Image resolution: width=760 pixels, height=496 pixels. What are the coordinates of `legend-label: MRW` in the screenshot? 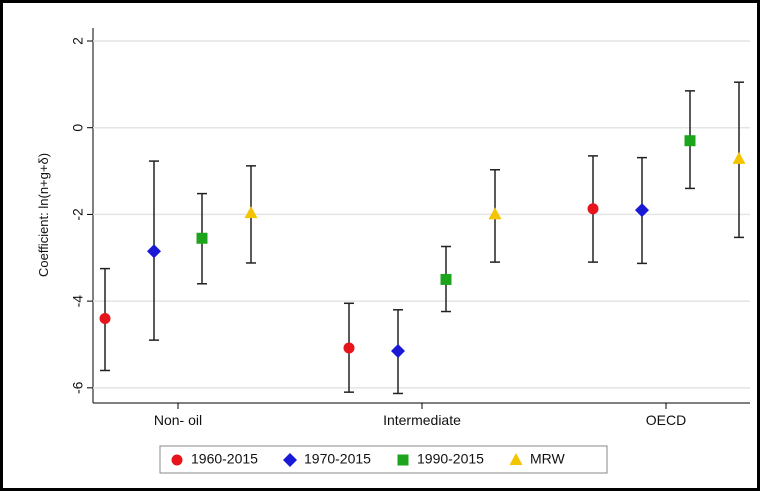 It's located at (548, 459).